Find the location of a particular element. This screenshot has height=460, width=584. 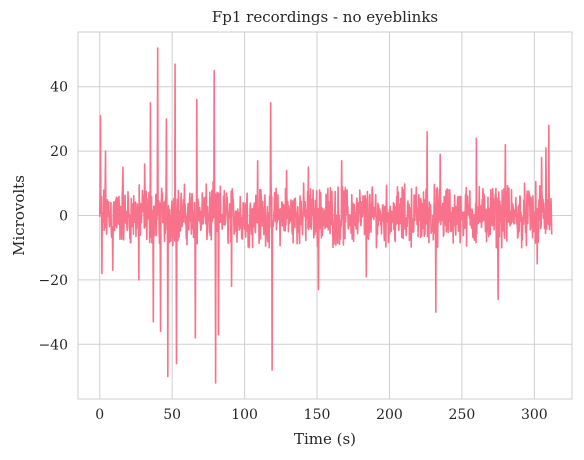

x-tick-label: 250 is located at coordinates (462, 415).